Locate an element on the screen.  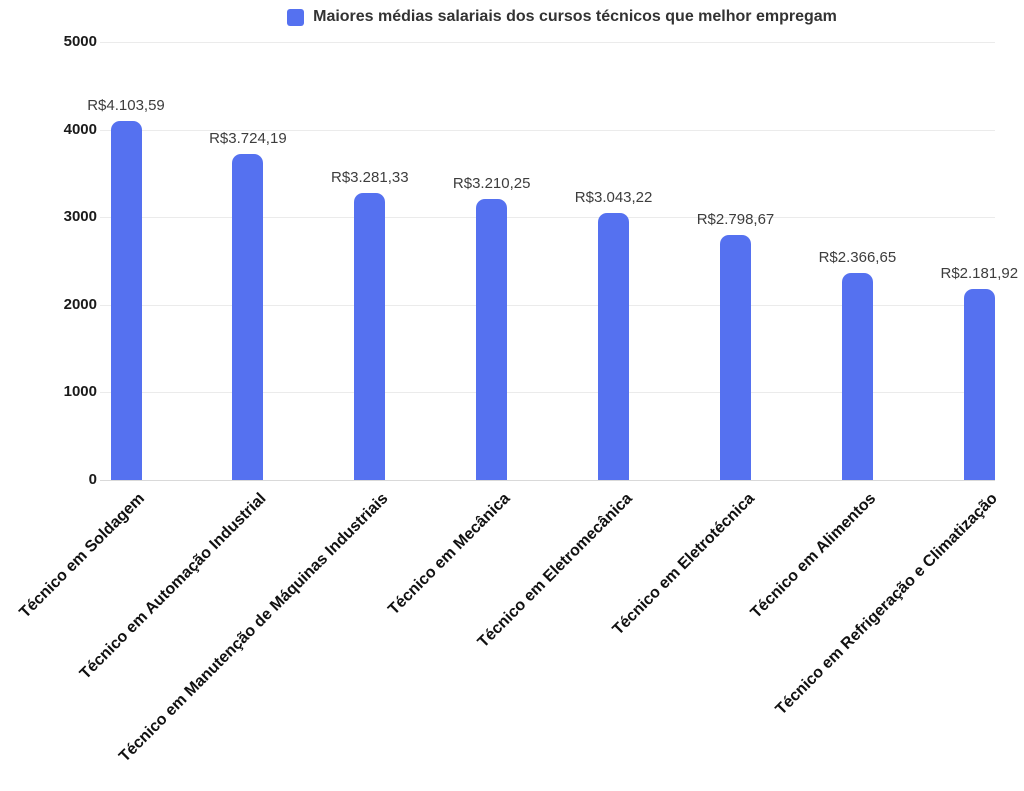
x-axis-label: Técnico em Soldagem is located at coordinates (82, 556).